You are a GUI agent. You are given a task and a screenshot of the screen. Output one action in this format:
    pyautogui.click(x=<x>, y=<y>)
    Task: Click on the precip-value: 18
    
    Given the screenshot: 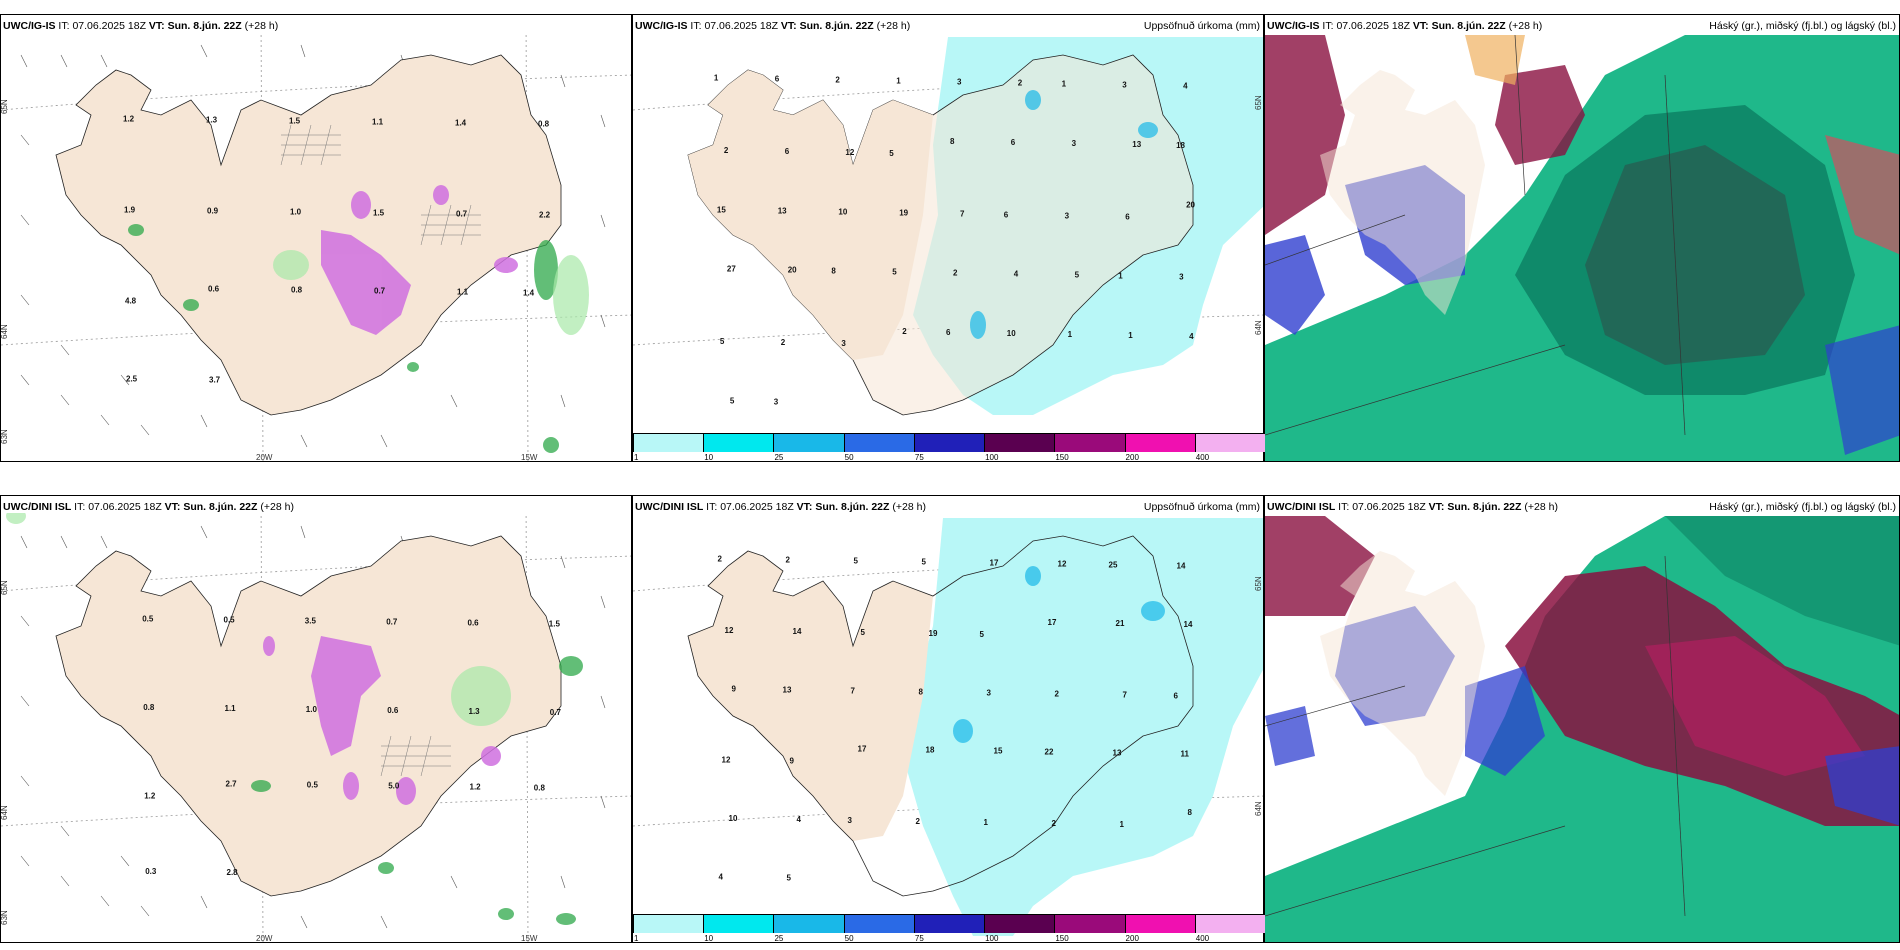 What is the action you would take?
    pyautogui.click(x=930, y=750)
    